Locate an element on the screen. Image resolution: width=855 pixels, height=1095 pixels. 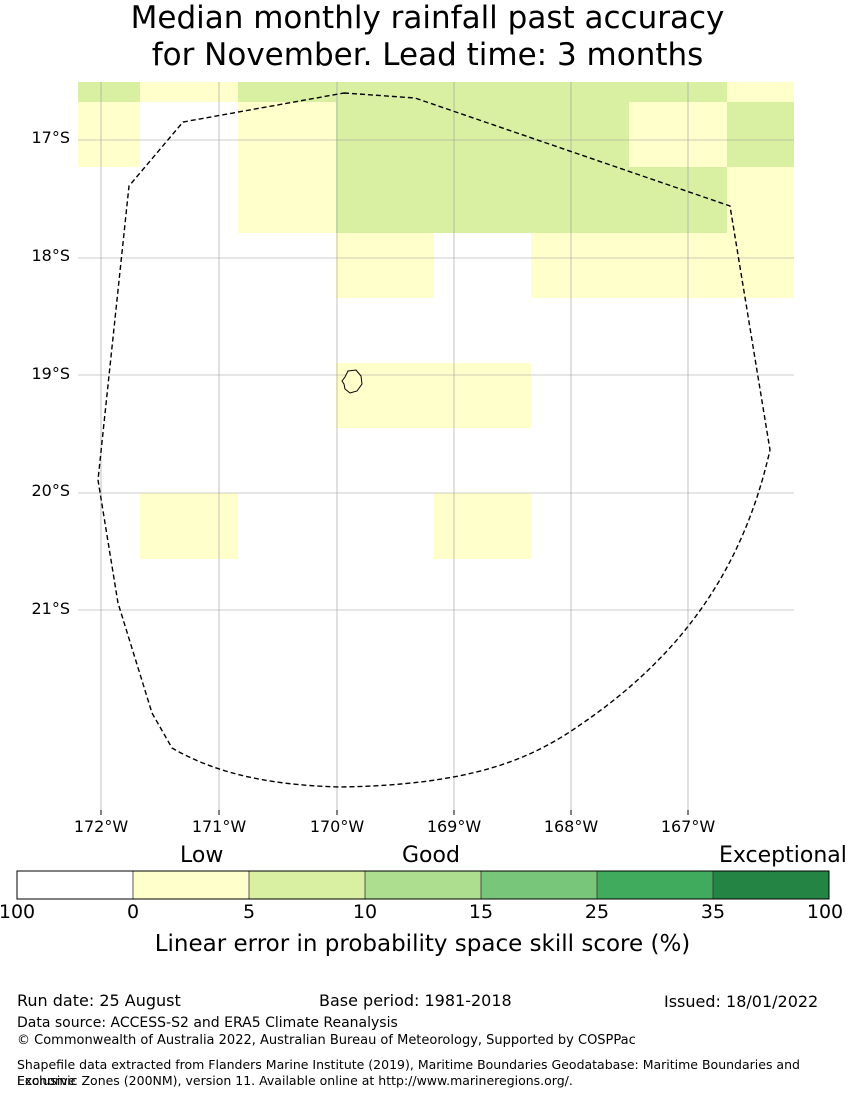
cell-low-north-block is located at coordinates (287, 167).